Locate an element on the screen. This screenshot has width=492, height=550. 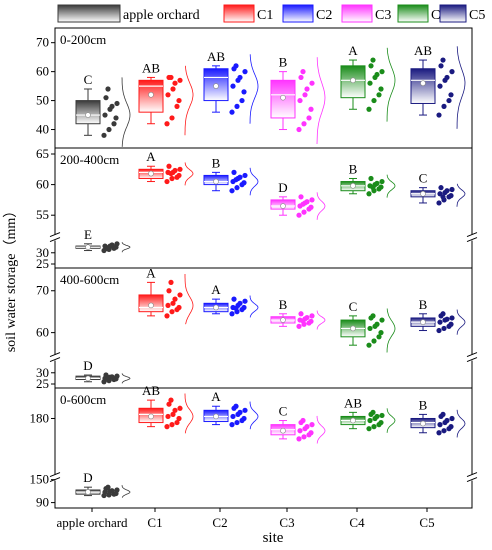
legend-item-c5: C5 is located at coordinates (462, 13).